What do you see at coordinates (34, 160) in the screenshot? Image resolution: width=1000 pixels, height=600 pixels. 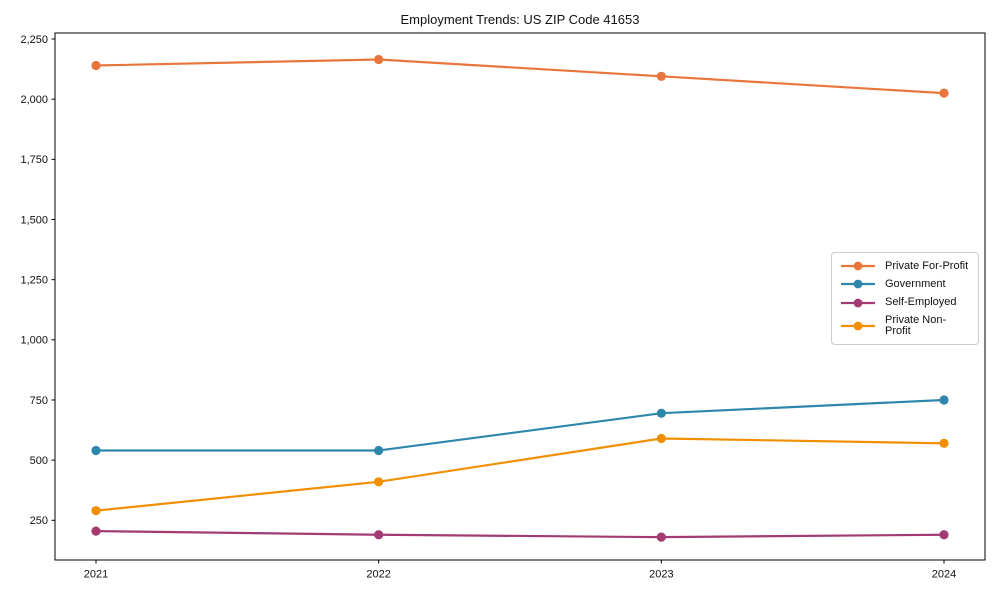 I see `y-tick-label: 1,750` at bounding box center [34, 160].